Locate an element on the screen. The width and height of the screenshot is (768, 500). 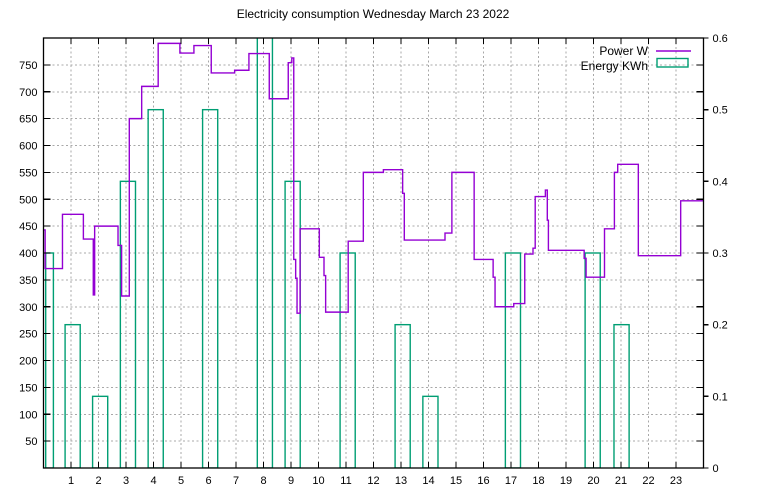
legend: Power W Energy KWh is located at coordinates (636, 58).